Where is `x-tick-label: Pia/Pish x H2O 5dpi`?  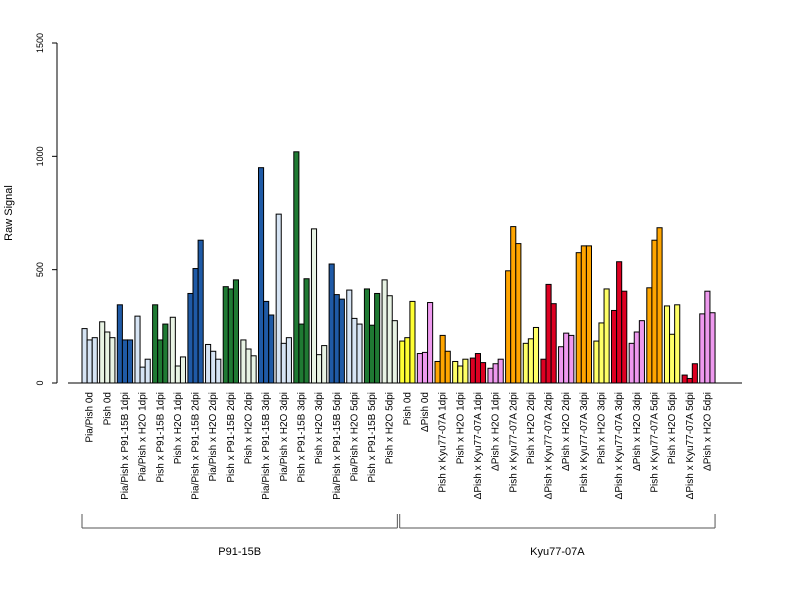
x-tick-label: Pia/Pish x H2O 5dpi is located at coordinates (354, 437).